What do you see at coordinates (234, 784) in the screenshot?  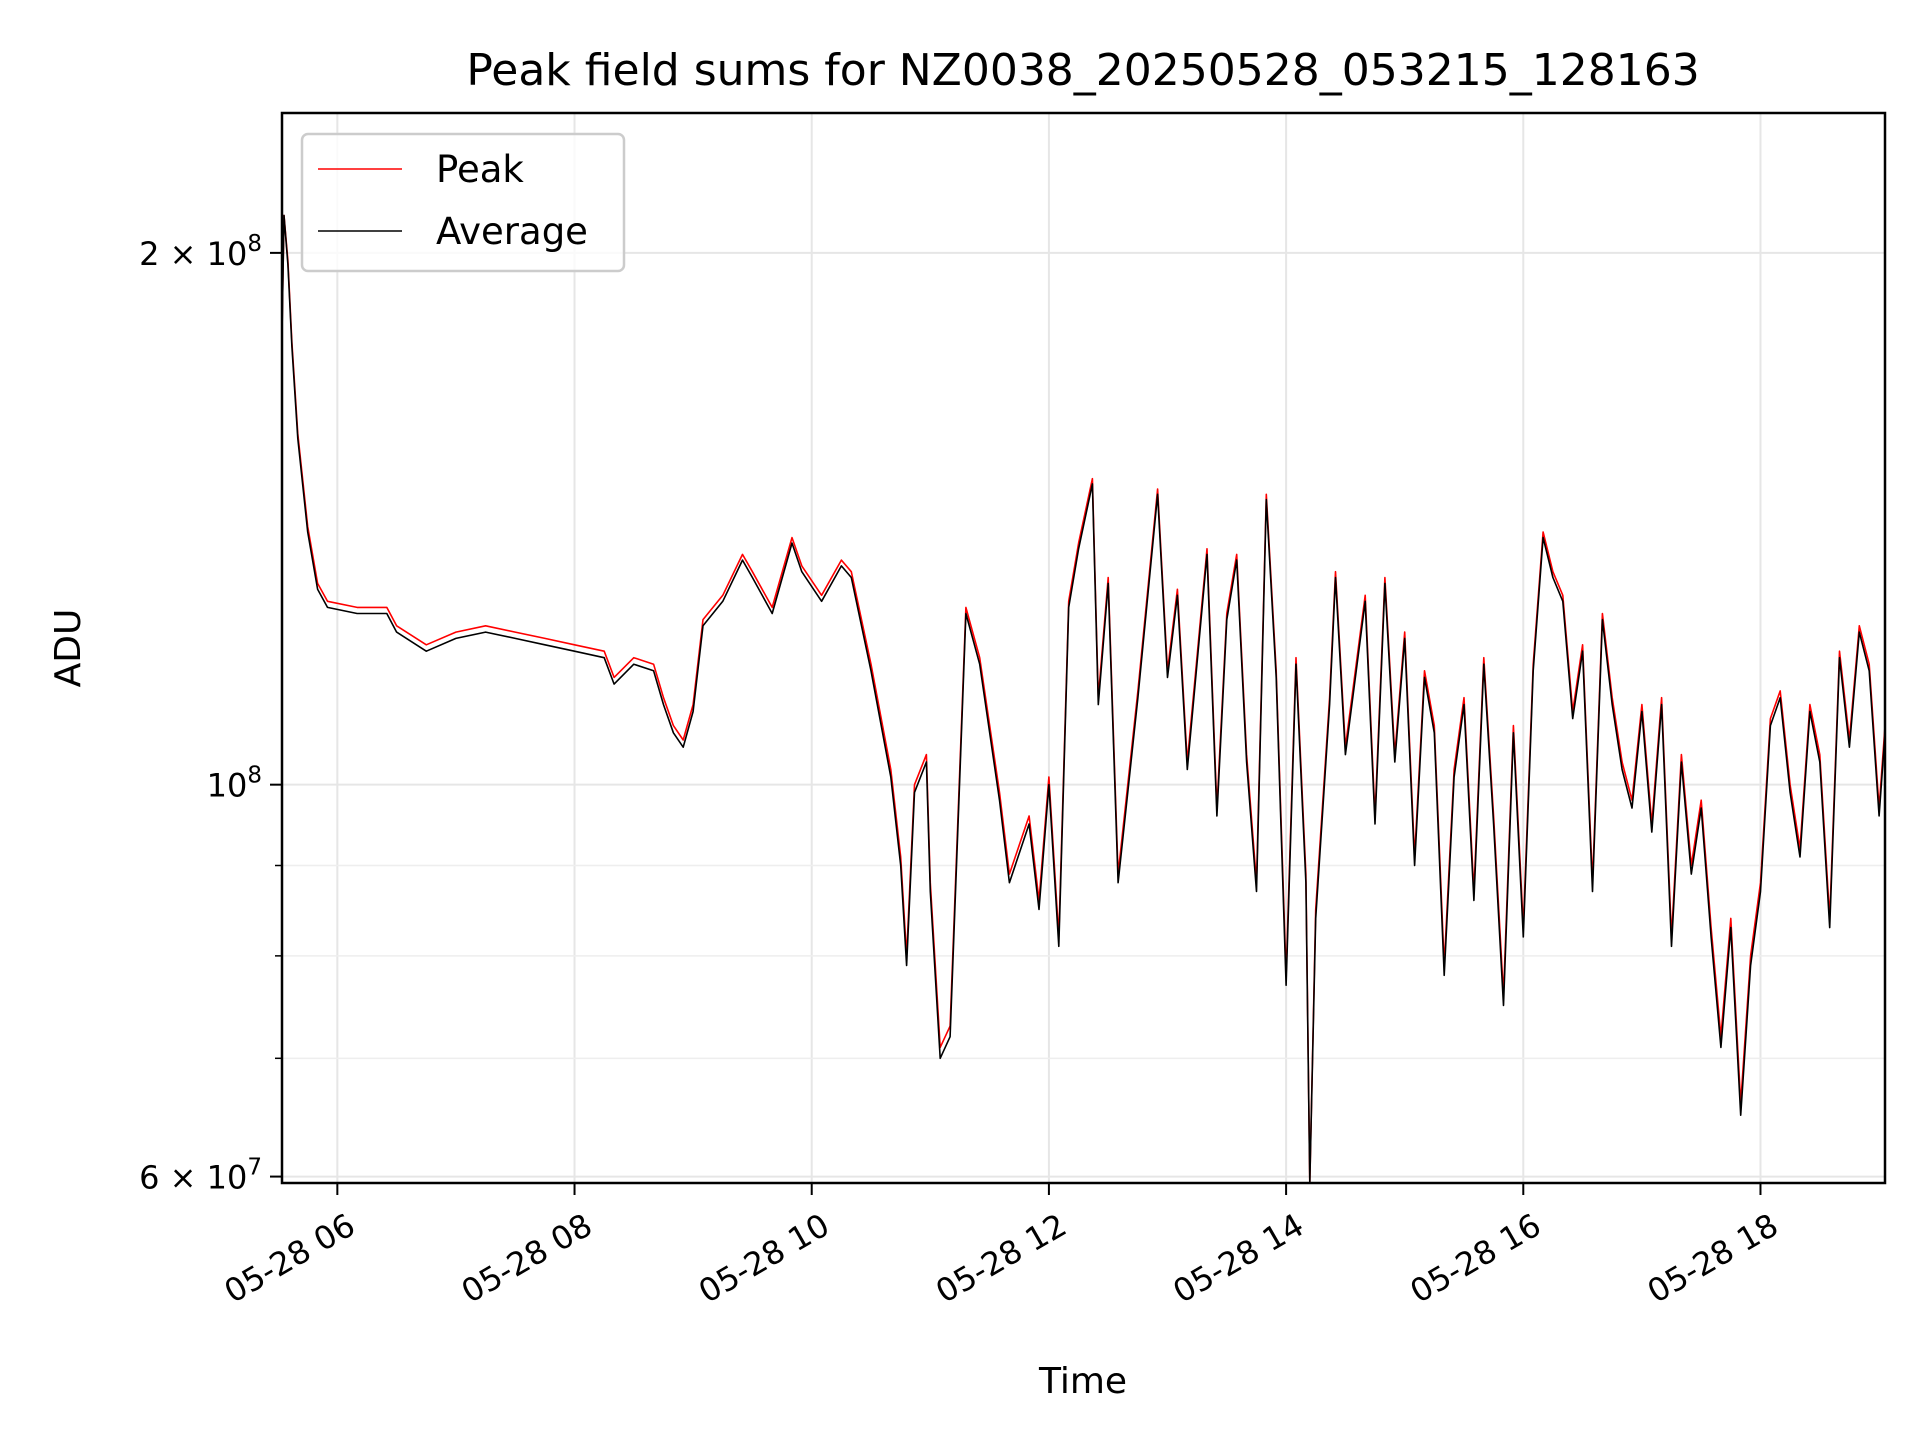 I see `y-tick-label: 108` at bounding box center [234, 784].